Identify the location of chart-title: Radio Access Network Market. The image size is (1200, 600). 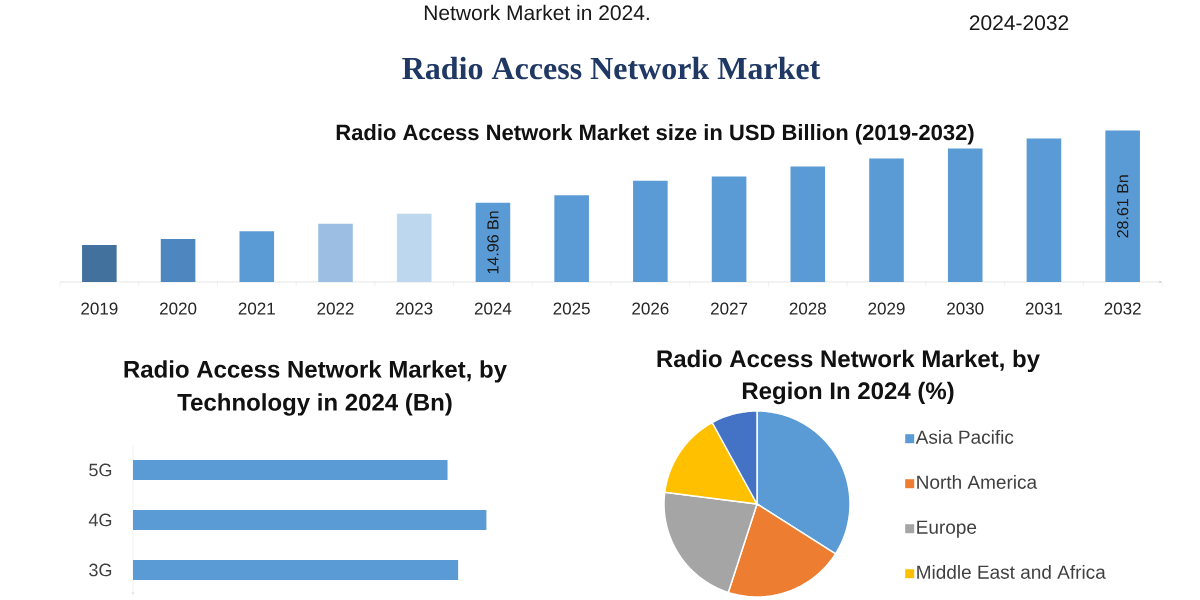
(611, 68).